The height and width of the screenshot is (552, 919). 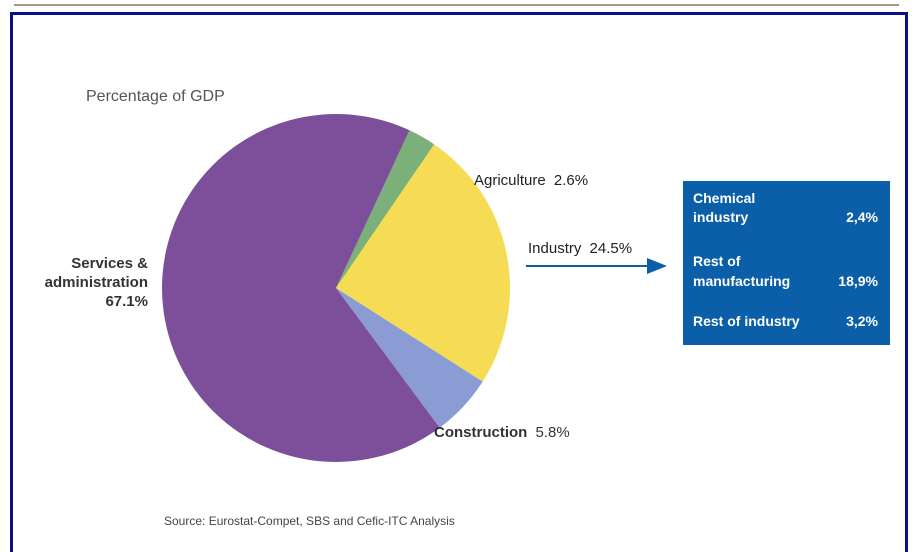 I want to click on construction-slice, so click(x=409, y=358).